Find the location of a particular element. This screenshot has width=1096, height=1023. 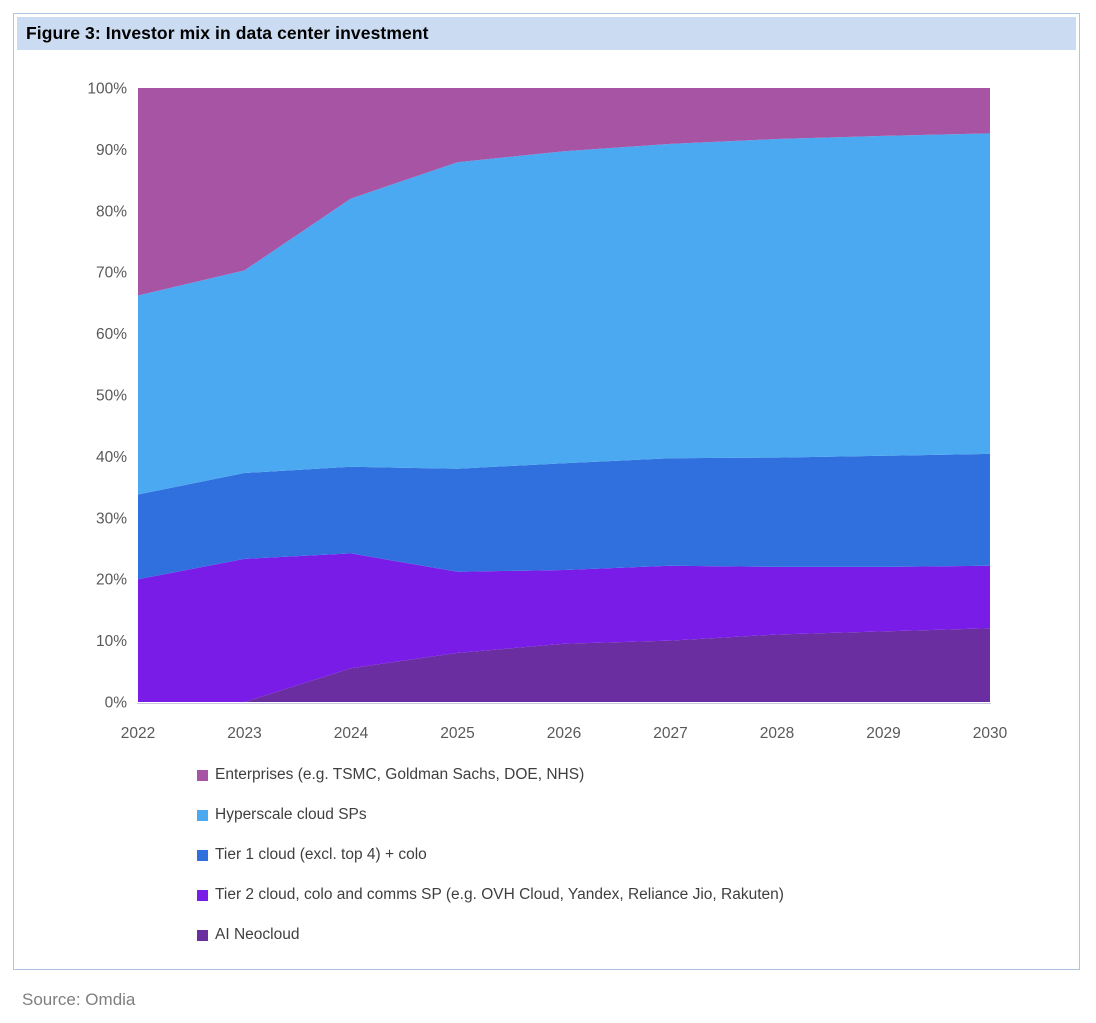

area-tier1-cloud-colo is located at coordinates (564, 516).